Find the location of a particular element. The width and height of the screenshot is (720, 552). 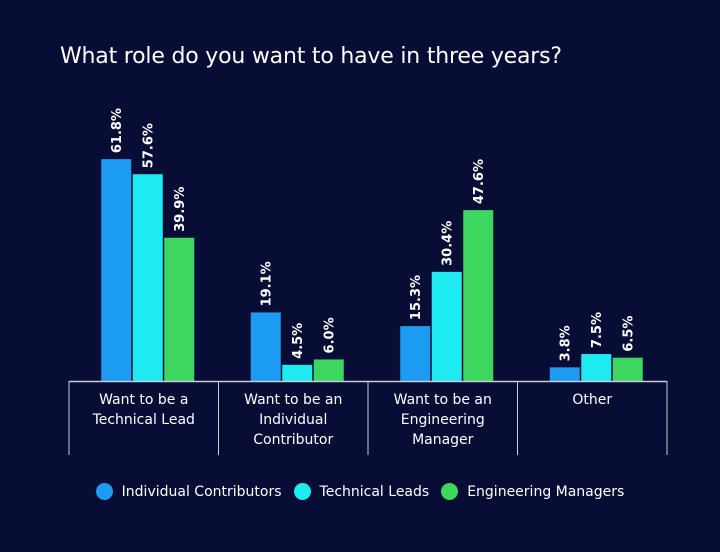

data-label: 15.3% is located at coordinates (416, 297).